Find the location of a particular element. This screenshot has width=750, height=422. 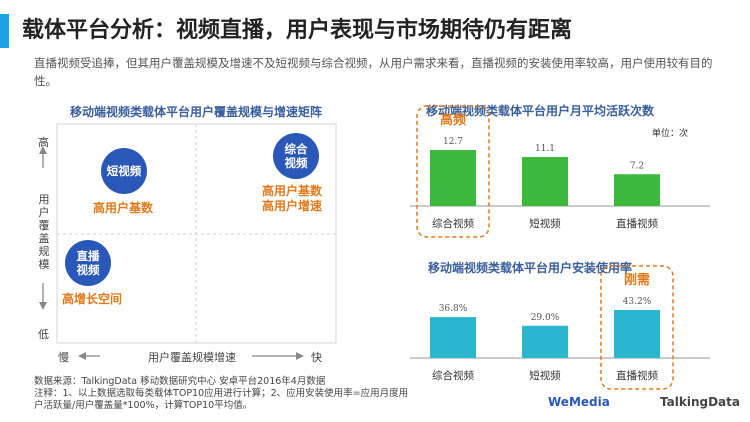

matrix-label-live-video: 高增长空间 is located at coordinates (92, 299).